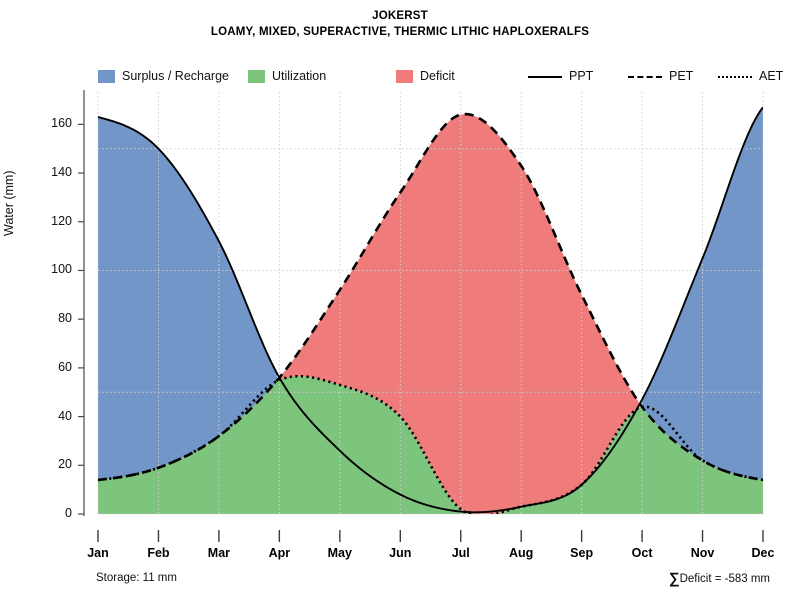 This screenshot has width=800, height=600. What do you see at coordinates (674, 578) in the screenshot?
I see `sigma-icon: ∑` at bounding box center [674, 578].